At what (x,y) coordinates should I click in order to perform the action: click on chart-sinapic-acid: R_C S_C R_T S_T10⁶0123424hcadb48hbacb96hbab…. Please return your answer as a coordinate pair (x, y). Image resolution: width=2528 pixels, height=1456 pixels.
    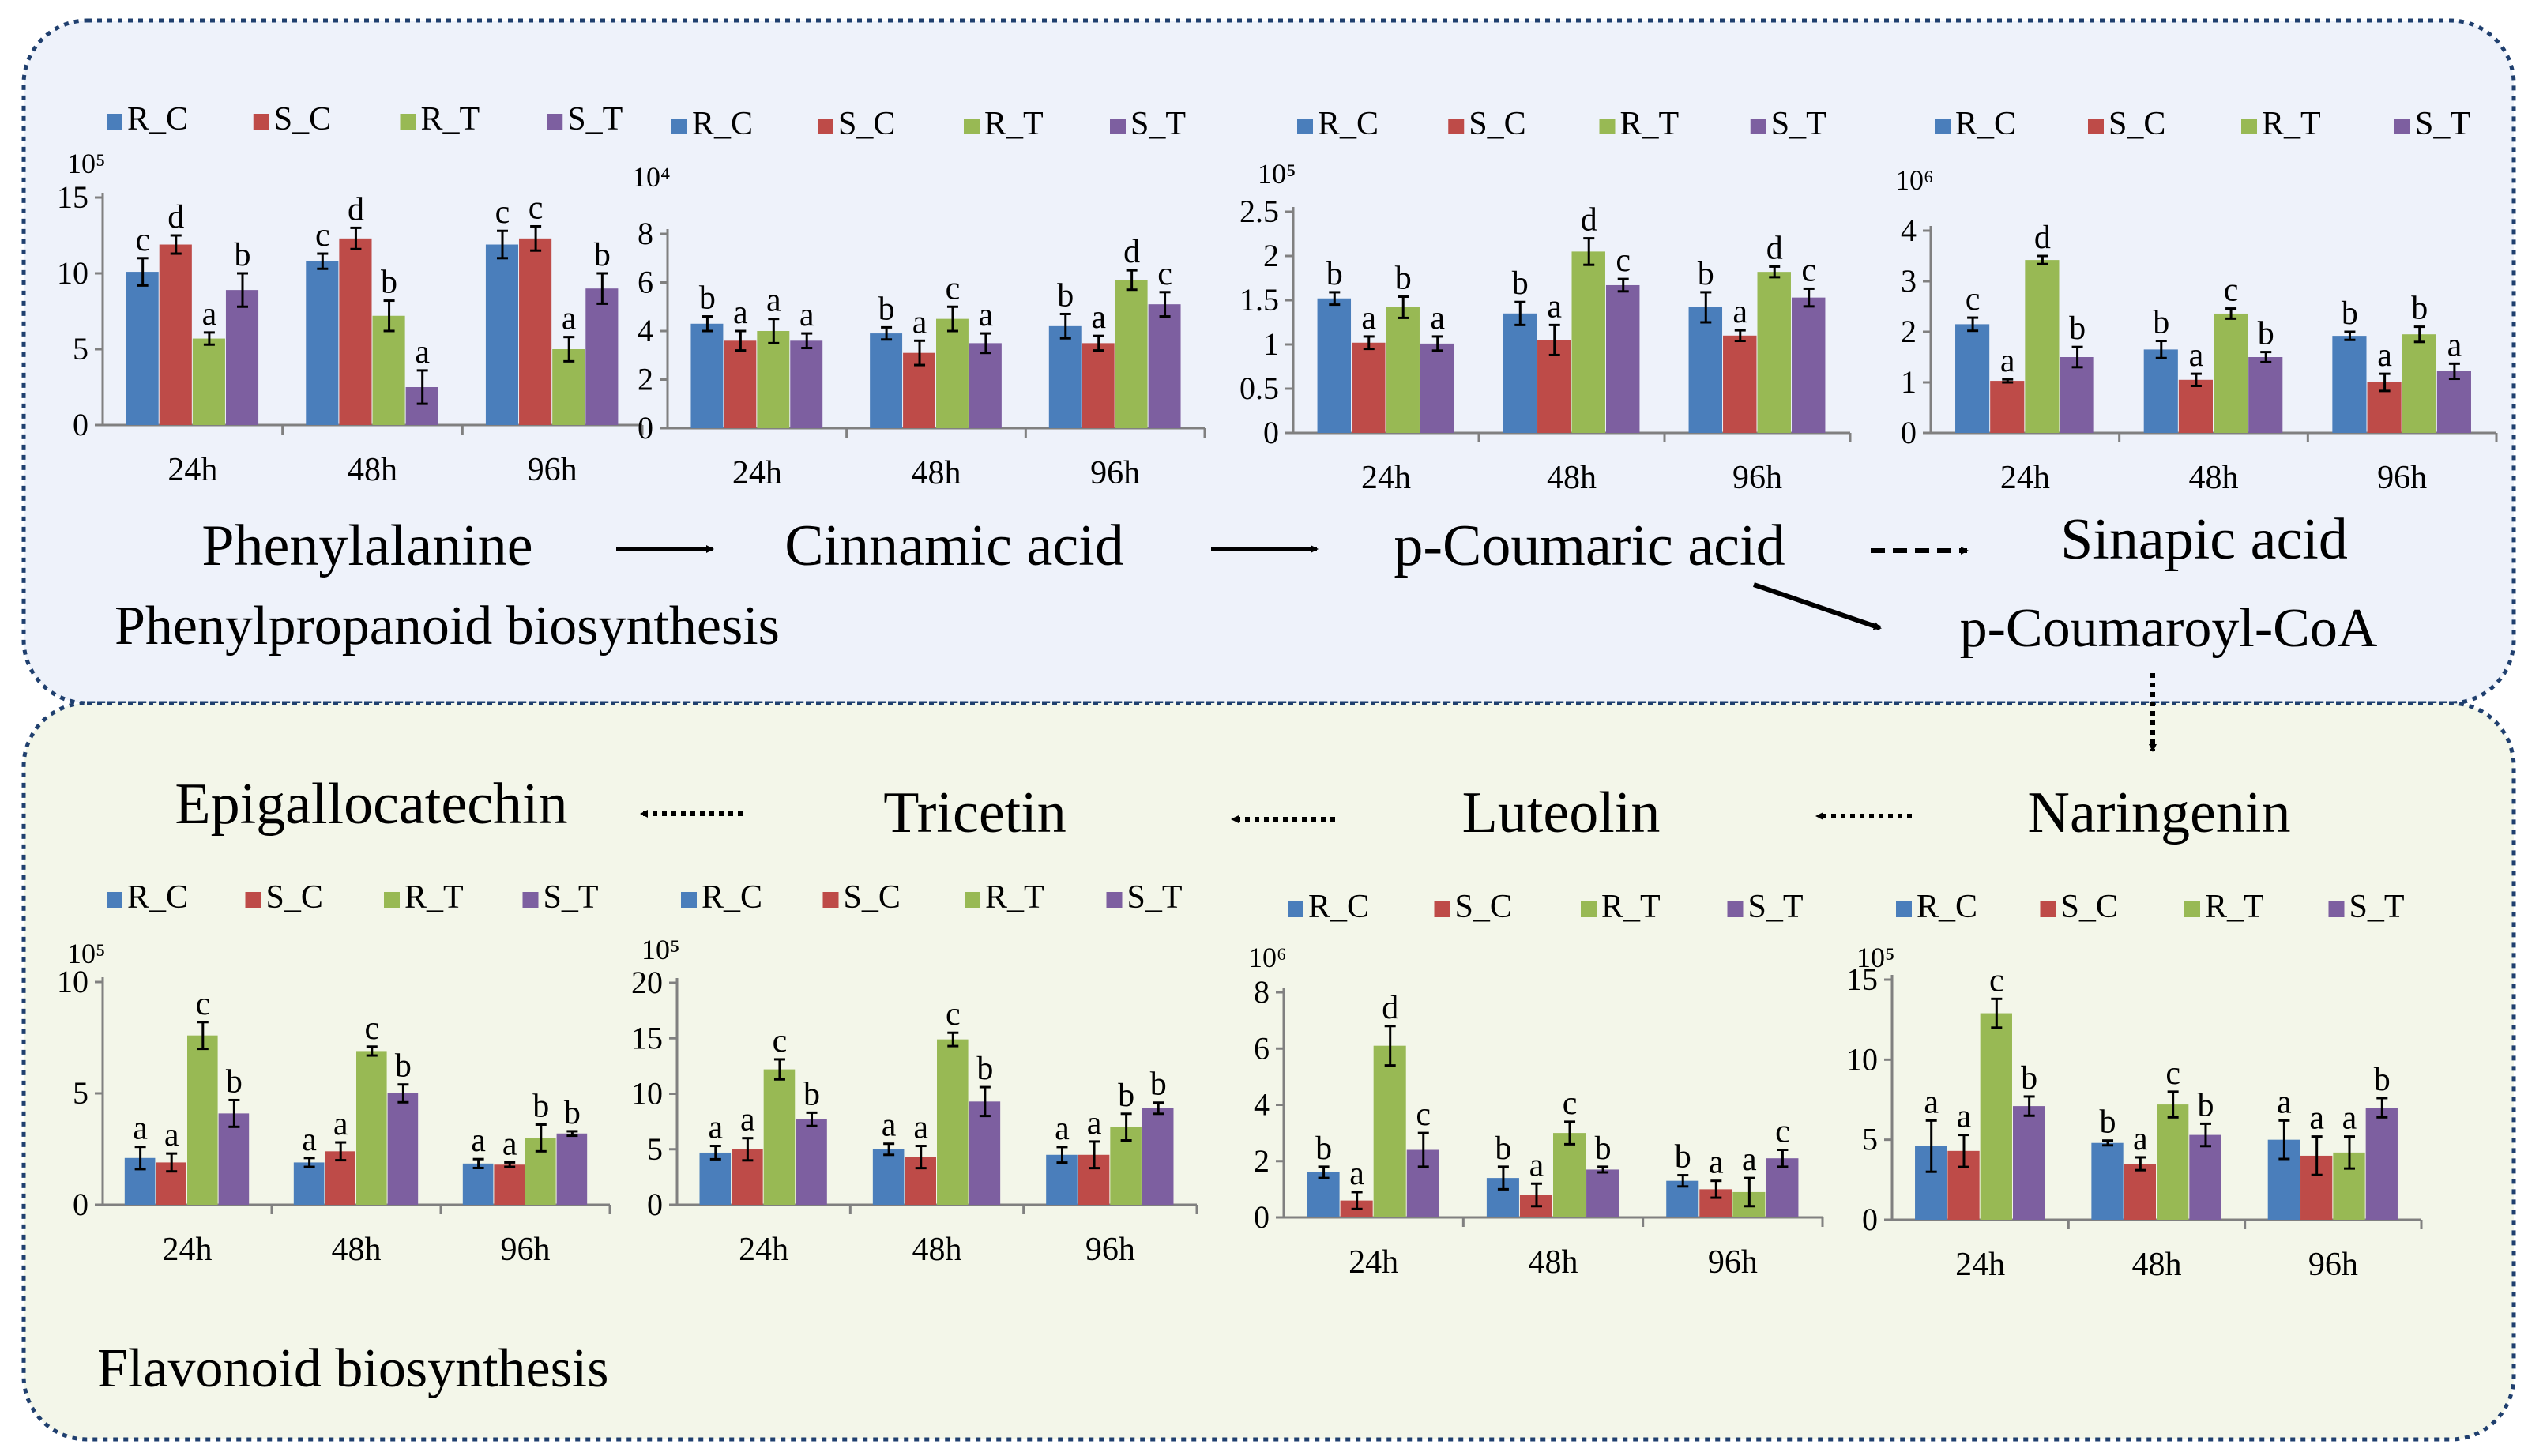
    Looking at the image, I should click on (2197, 301).